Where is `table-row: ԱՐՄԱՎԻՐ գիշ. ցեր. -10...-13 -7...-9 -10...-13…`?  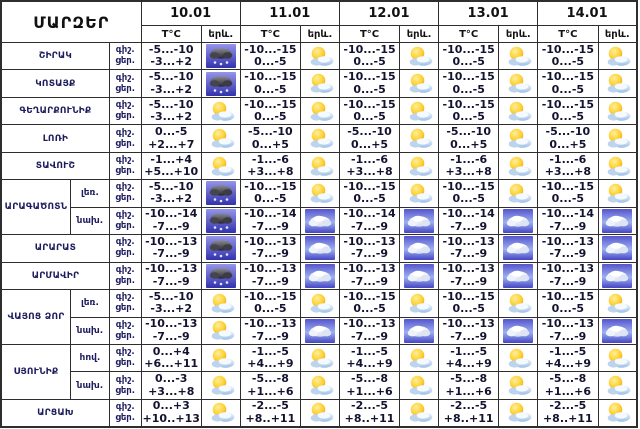 table-row: ԱՐՄԱՎԻՐ գիշ. ցեր. -10...-13 -7...-9 -10...-13… is located at coordinates (319, 276).